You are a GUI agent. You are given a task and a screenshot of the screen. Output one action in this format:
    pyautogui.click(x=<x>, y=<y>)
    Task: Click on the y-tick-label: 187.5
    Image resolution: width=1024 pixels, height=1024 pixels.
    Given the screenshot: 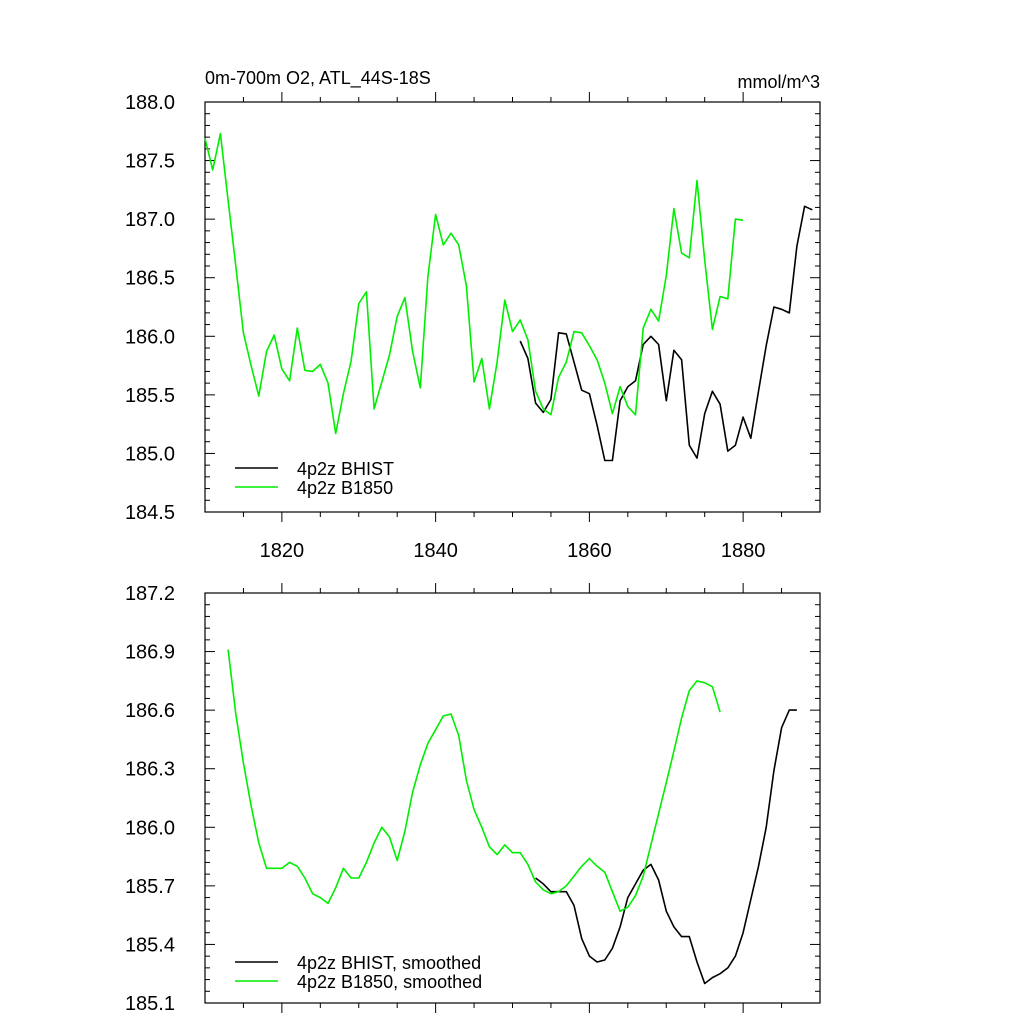 What is the action you would take?
    pyautogui.click(x=150, y=162)
    